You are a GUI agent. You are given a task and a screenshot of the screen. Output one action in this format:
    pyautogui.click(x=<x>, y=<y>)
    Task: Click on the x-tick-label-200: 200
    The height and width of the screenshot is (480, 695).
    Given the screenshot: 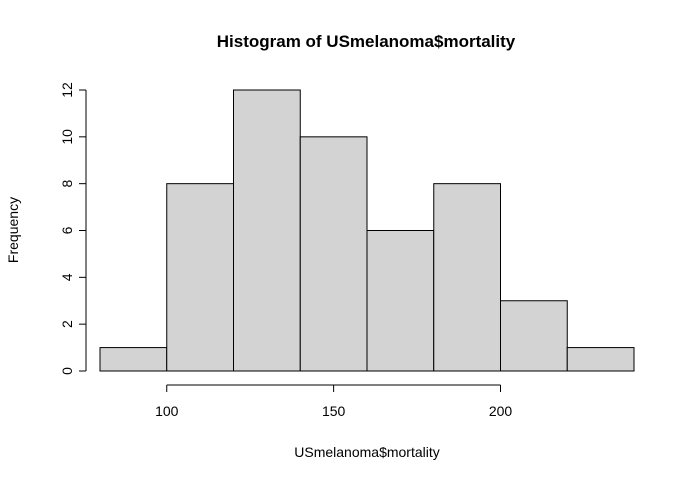 What is the action you would take?
    pyautogui.click(x=501, y=411)
    